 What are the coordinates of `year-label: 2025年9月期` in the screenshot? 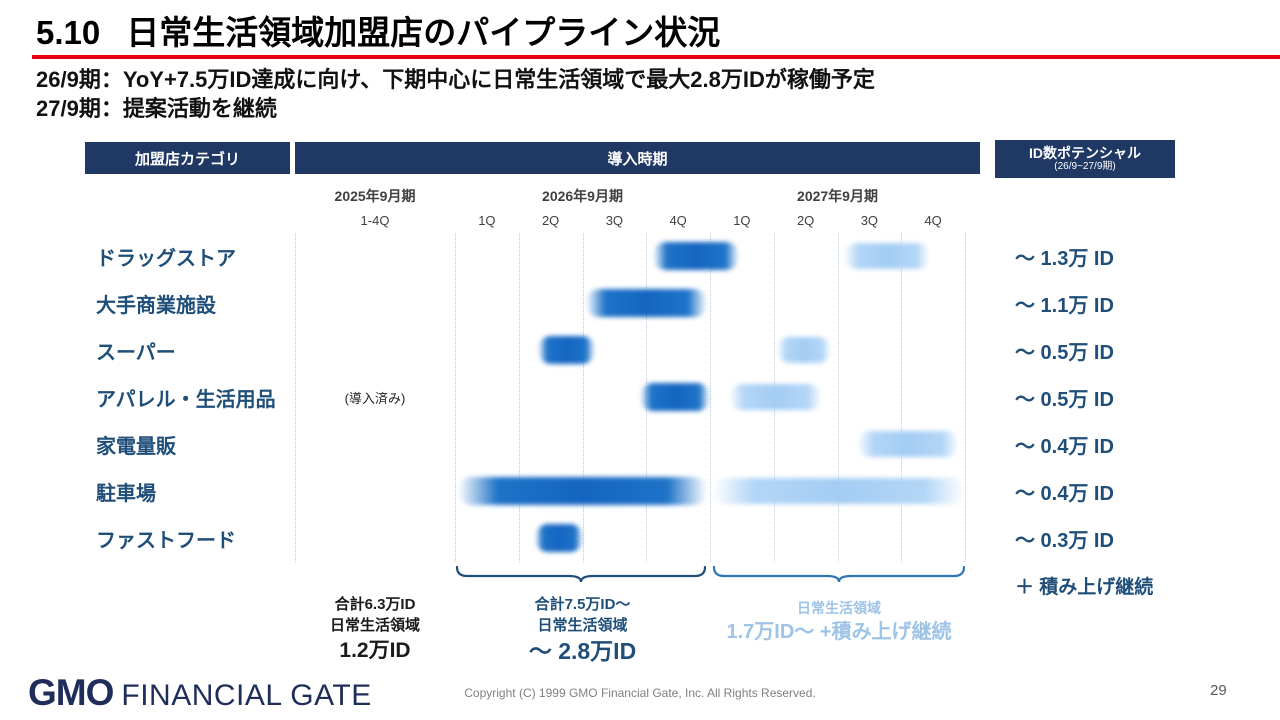 It's located at (375, 196).